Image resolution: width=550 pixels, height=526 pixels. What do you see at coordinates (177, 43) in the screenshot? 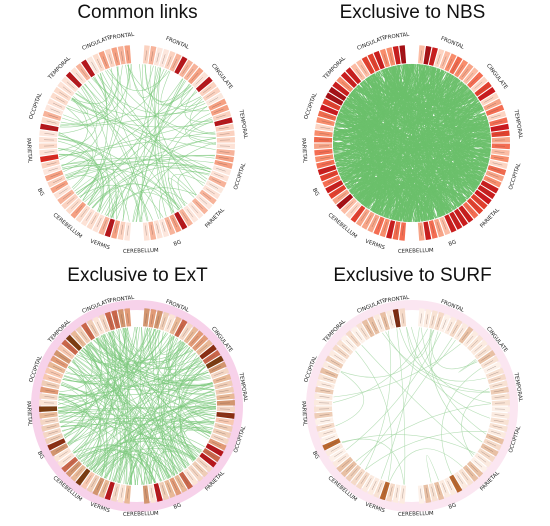
I see `lobe-label: FRONTAL` at bounding box center [177, 43].